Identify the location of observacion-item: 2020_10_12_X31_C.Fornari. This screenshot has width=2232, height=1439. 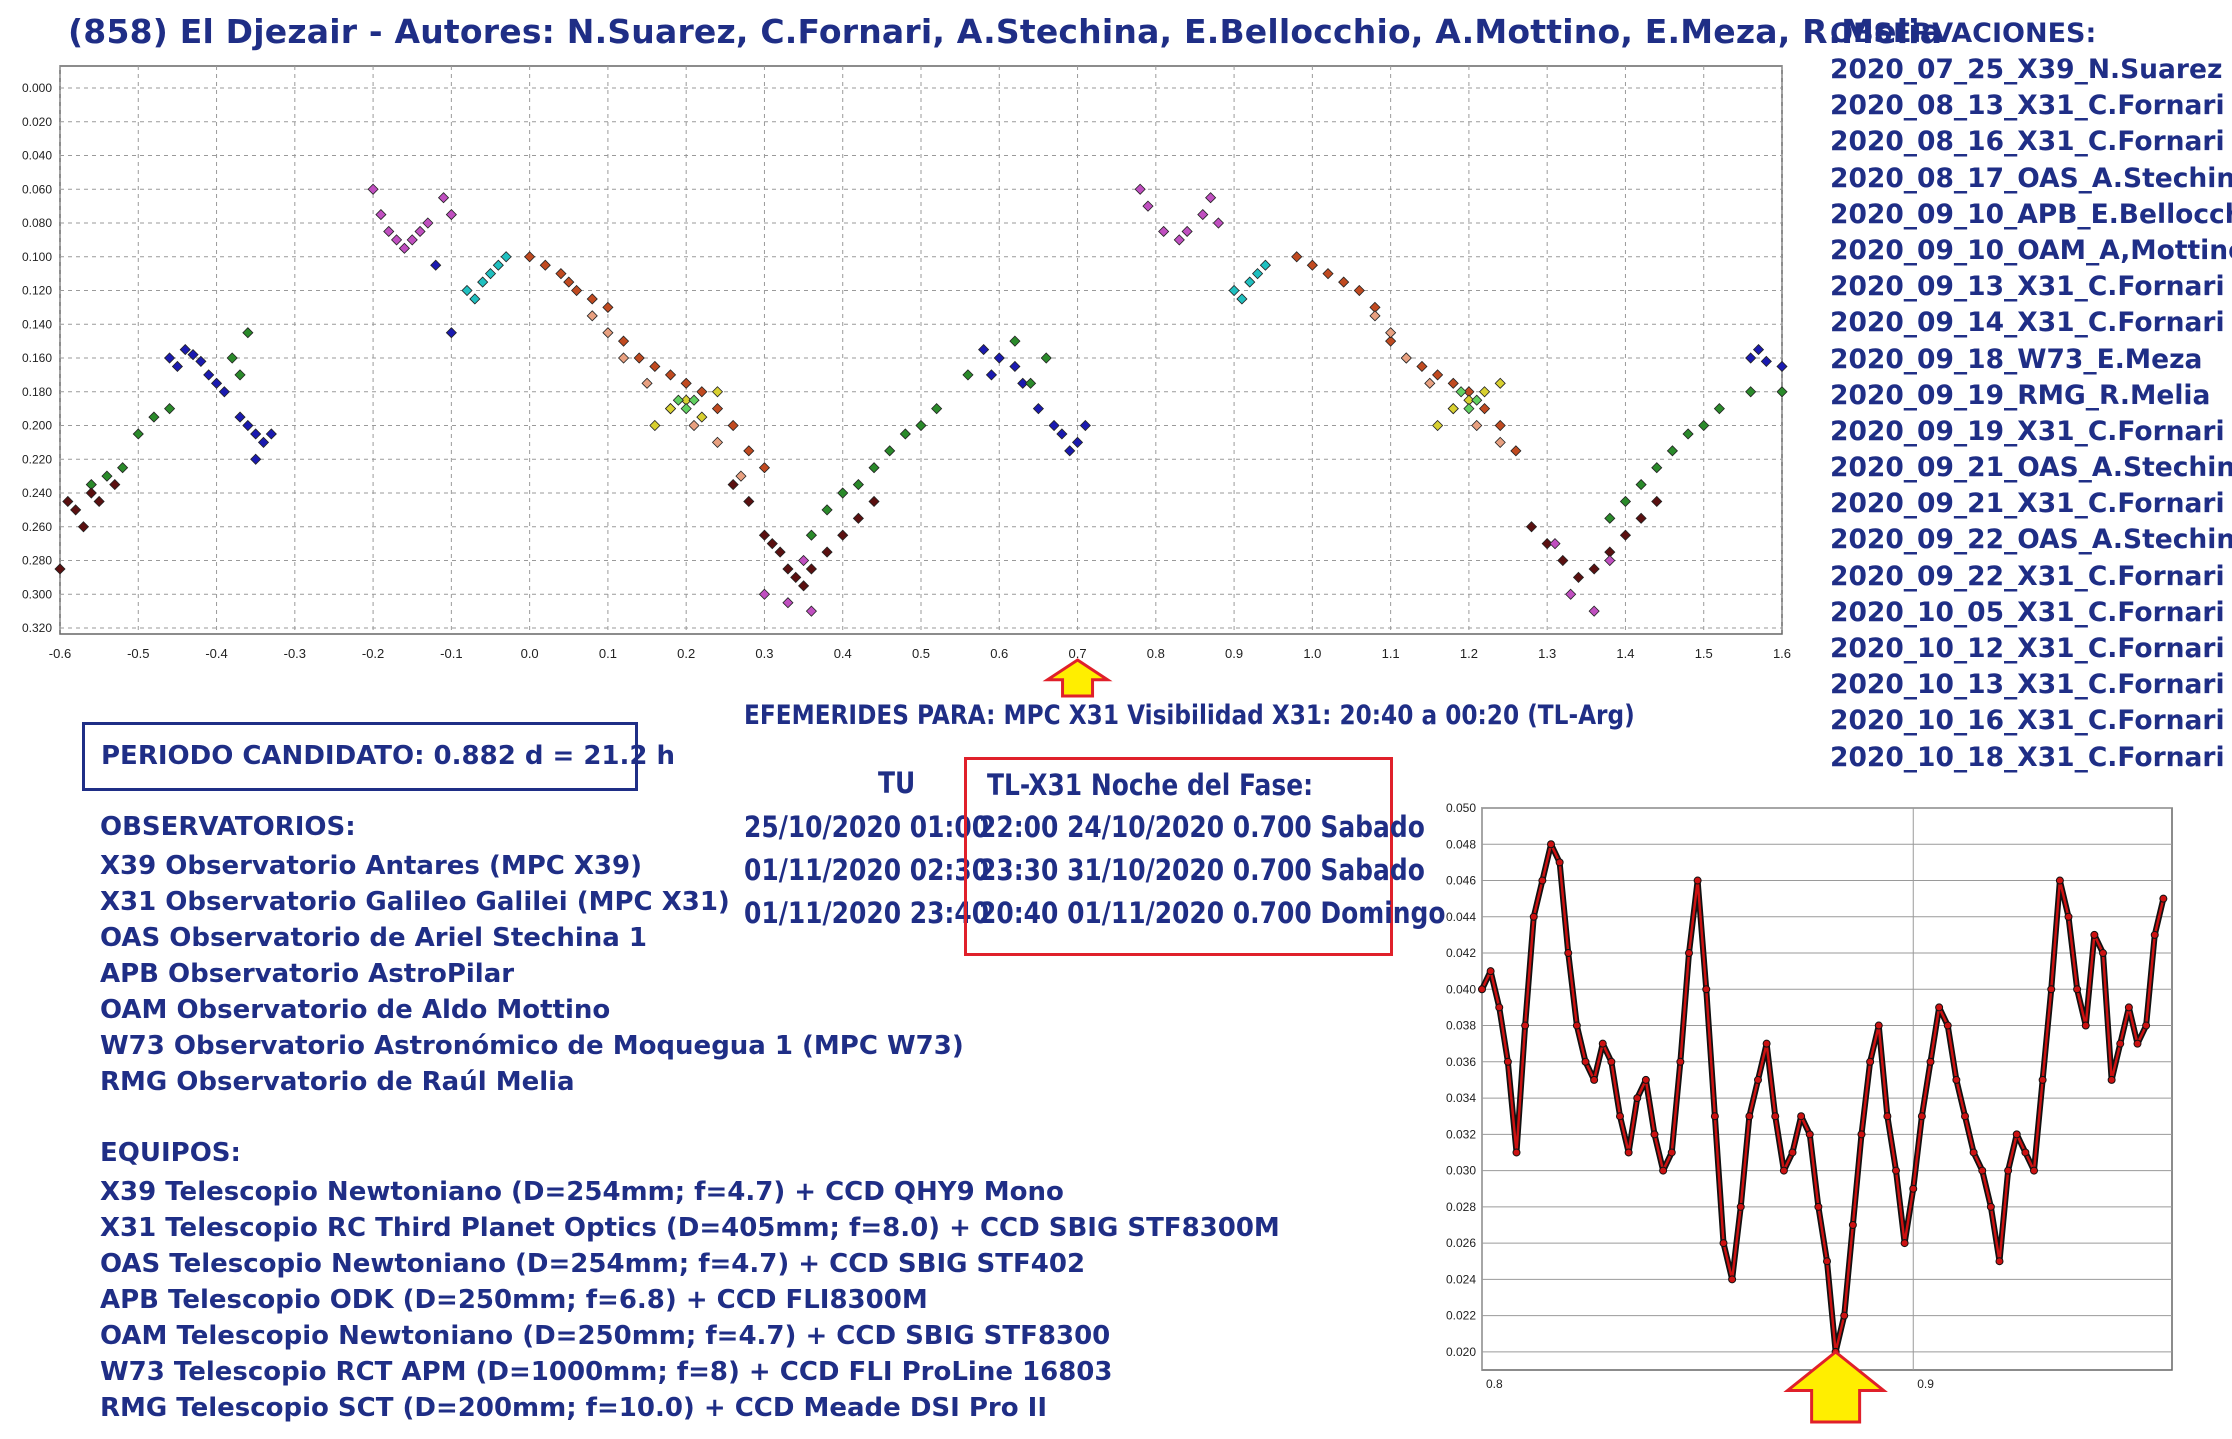
(2027, 648).